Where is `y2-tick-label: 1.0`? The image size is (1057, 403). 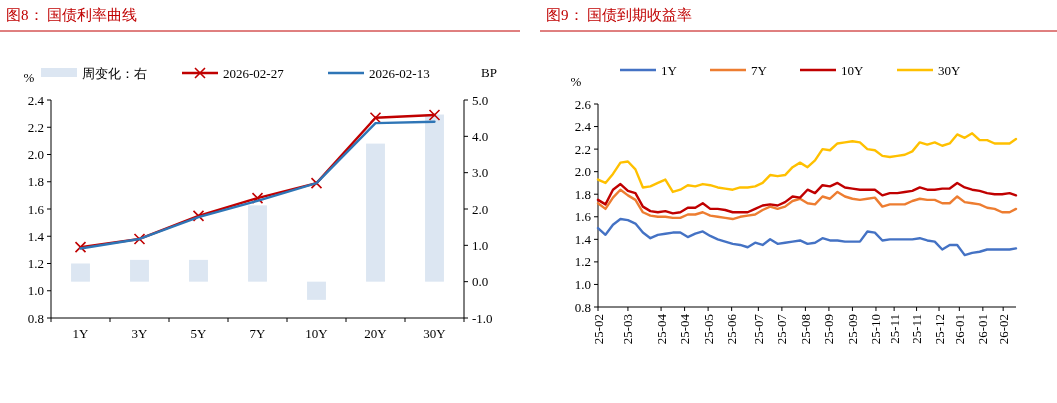 y2-tick-label: 1.0 is located at coordinates (480, 245).